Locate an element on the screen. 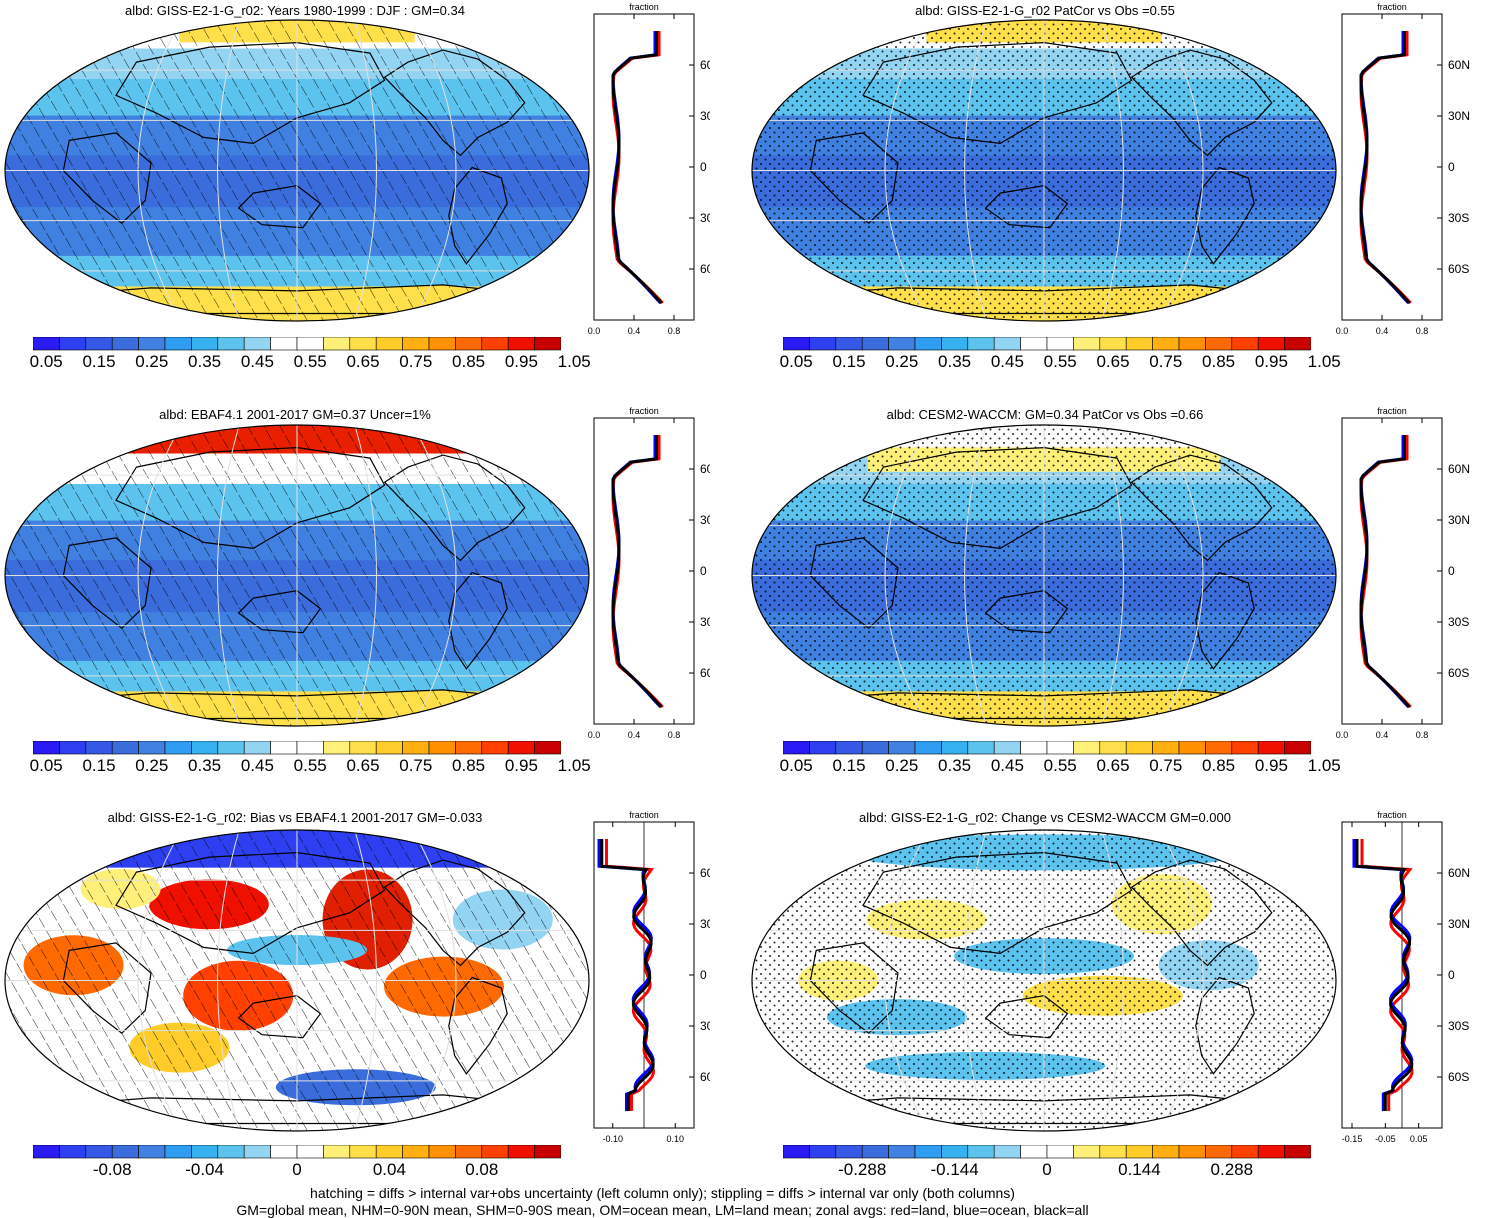  zonal-panel-3: fraction 60N 30N 0 30S 60S 0.0 0.4 0.8 is located at coordinates (649, 573).